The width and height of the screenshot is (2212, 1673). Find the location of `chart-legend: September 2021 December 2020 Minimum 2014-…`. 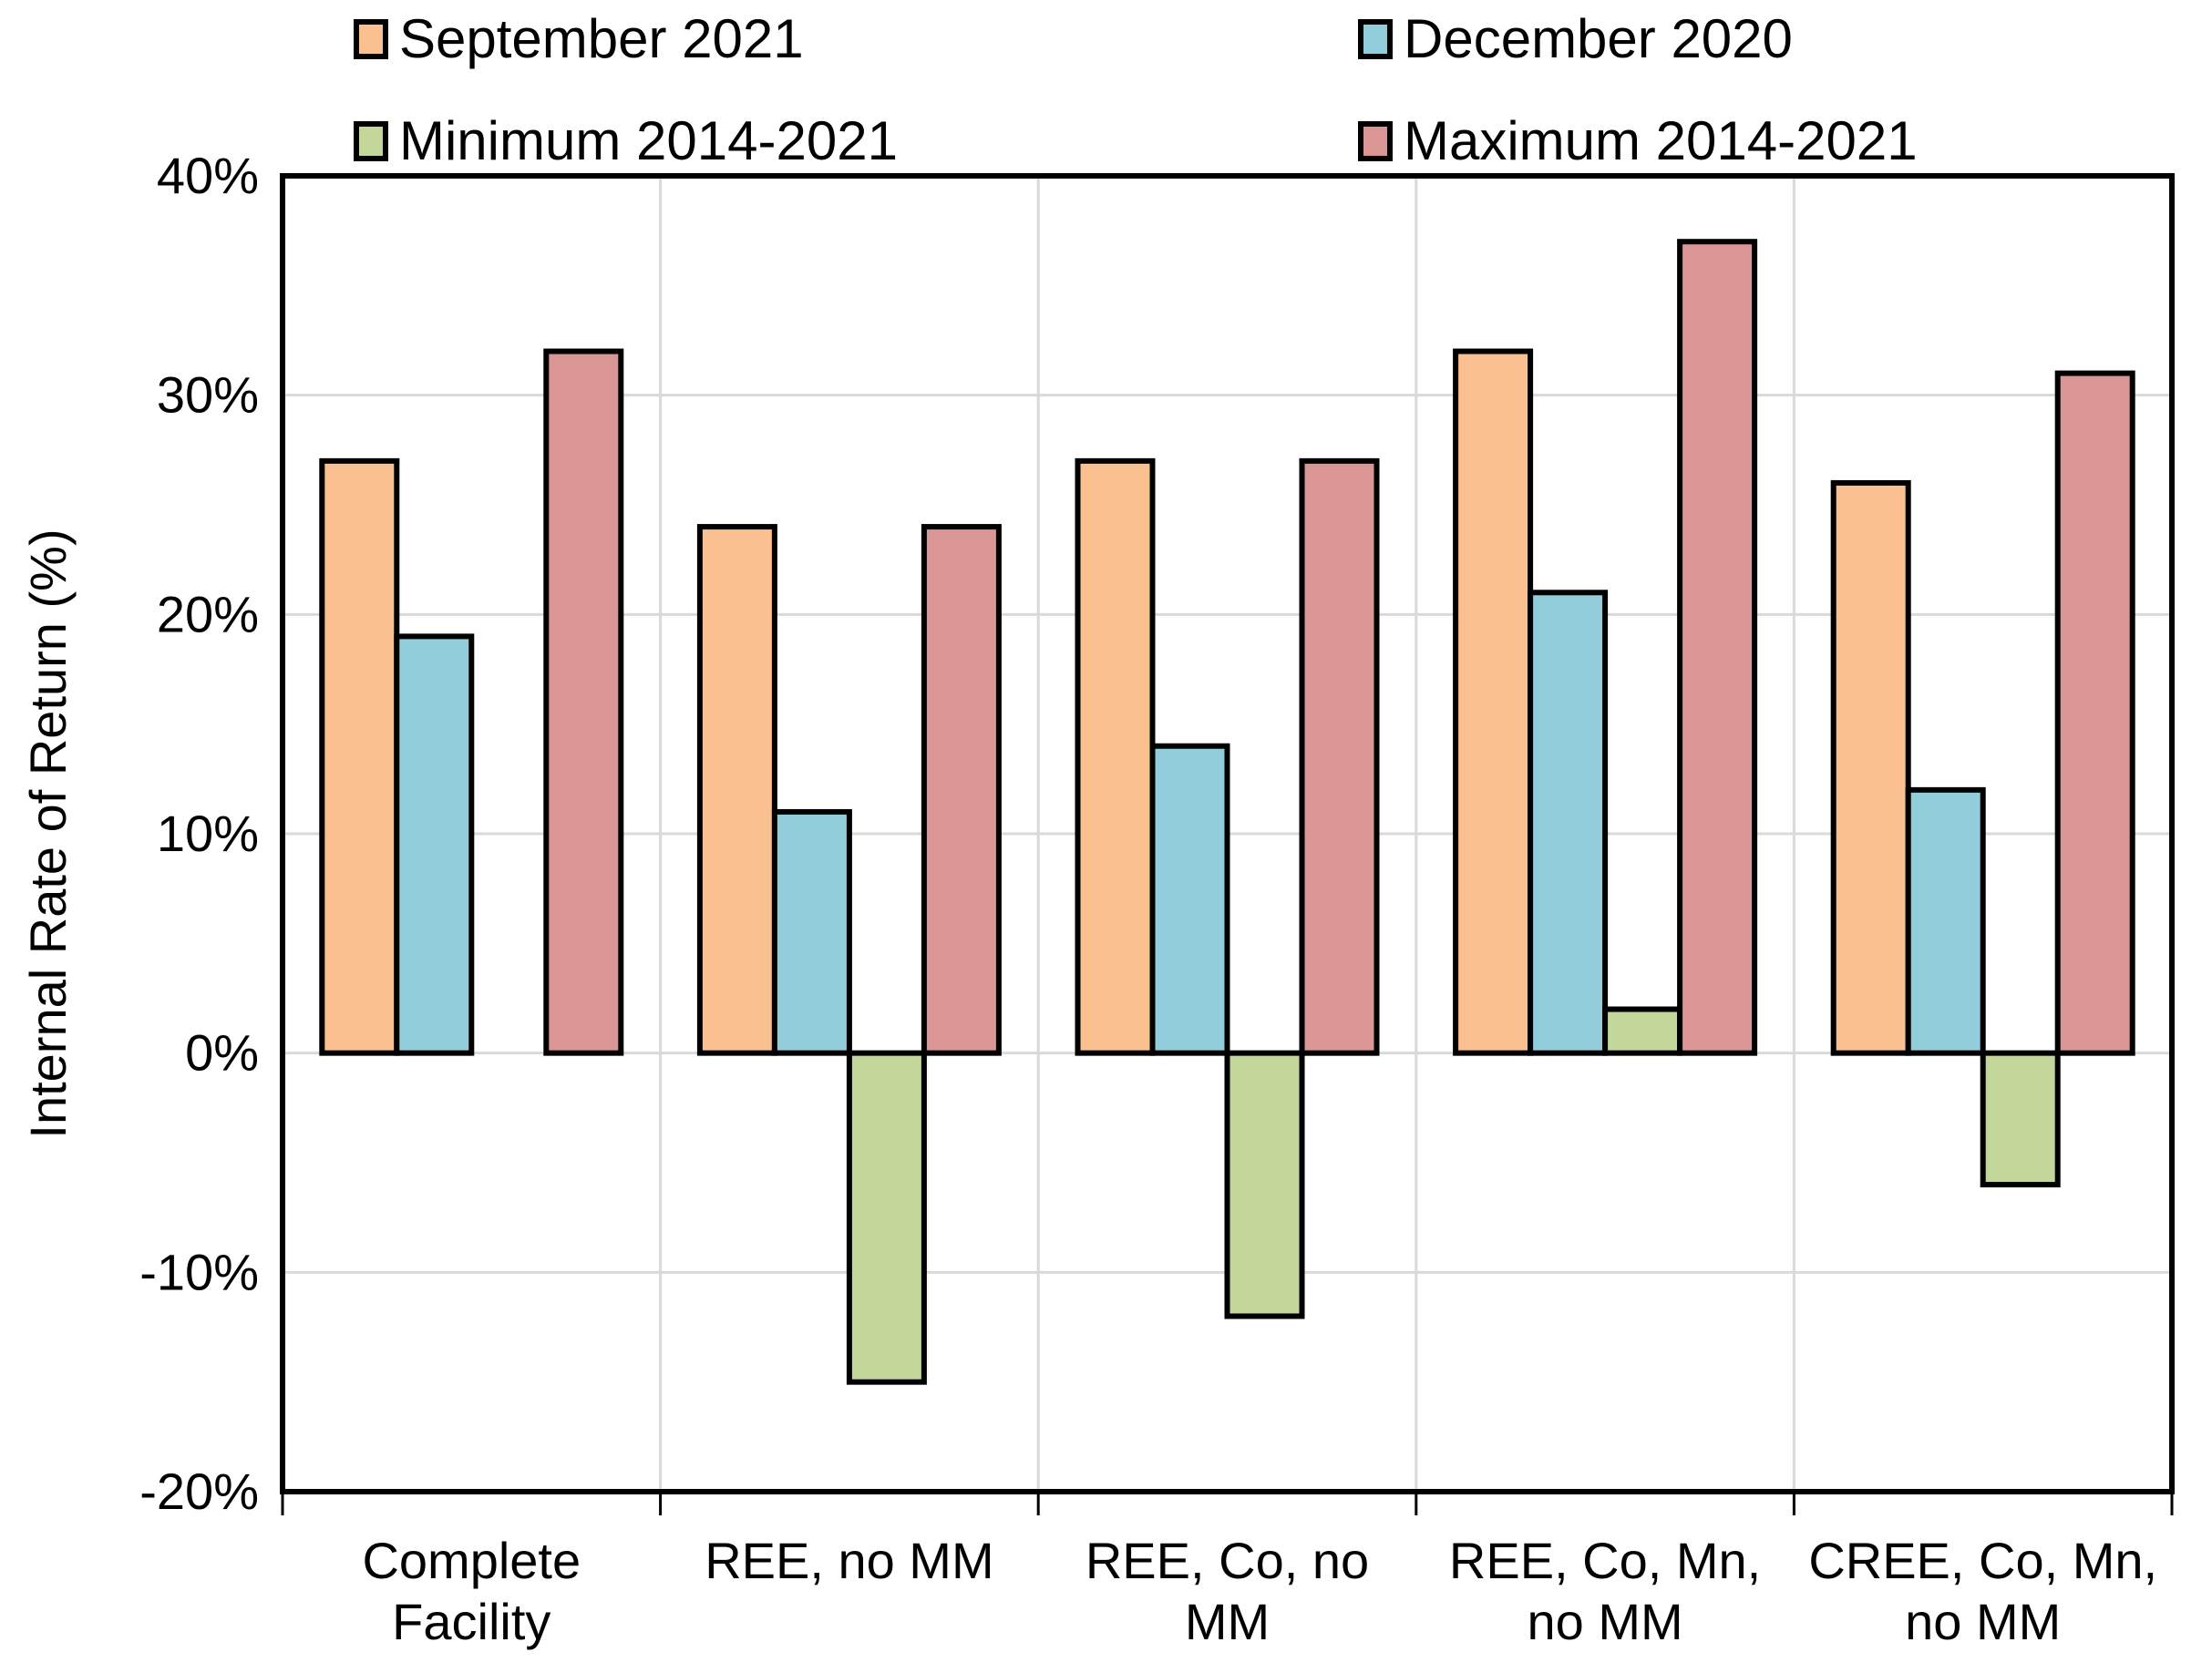

chart-legend: September 2021 December 2020 Minimum 2014-… is located at coordinates (1106, 91).